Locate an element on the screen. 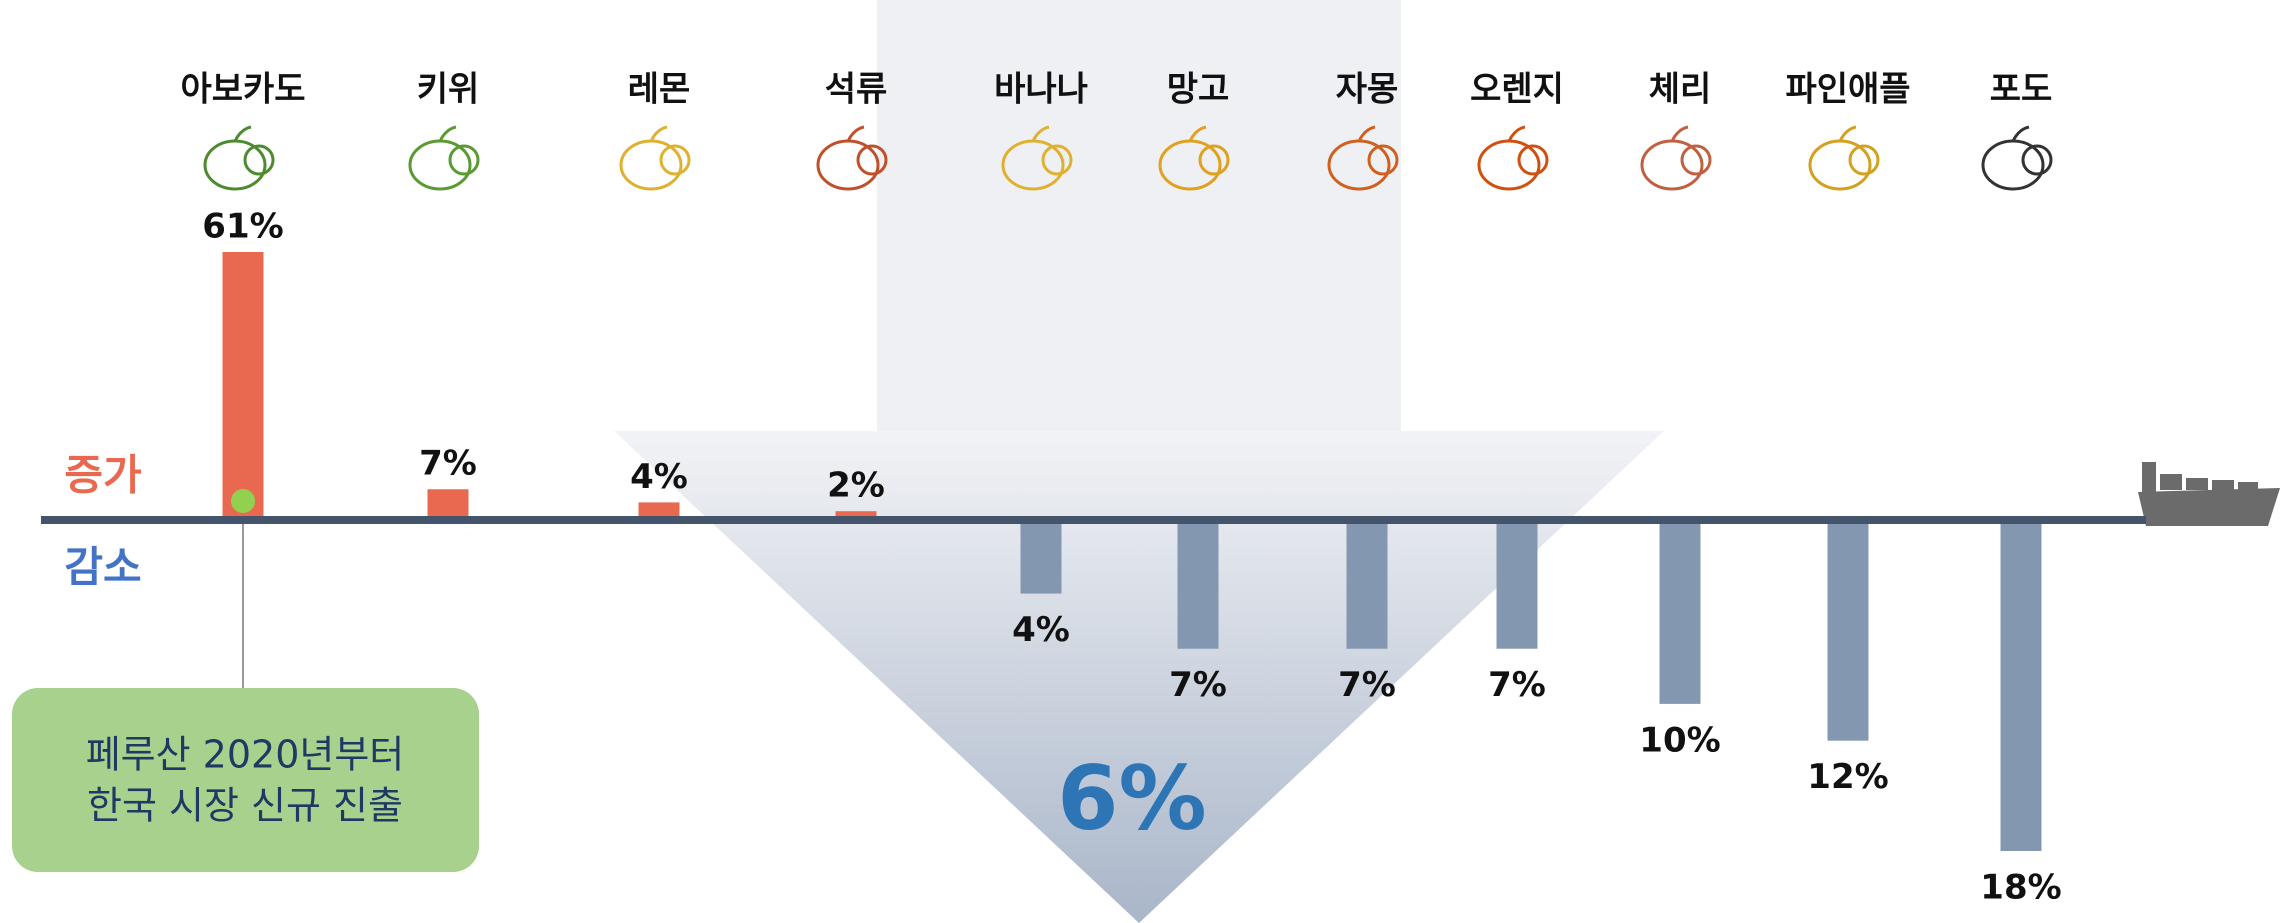 The width and height of the screenshot is (2293, 923). category-label: 오렌지 is located at coordinates (1517, 90).